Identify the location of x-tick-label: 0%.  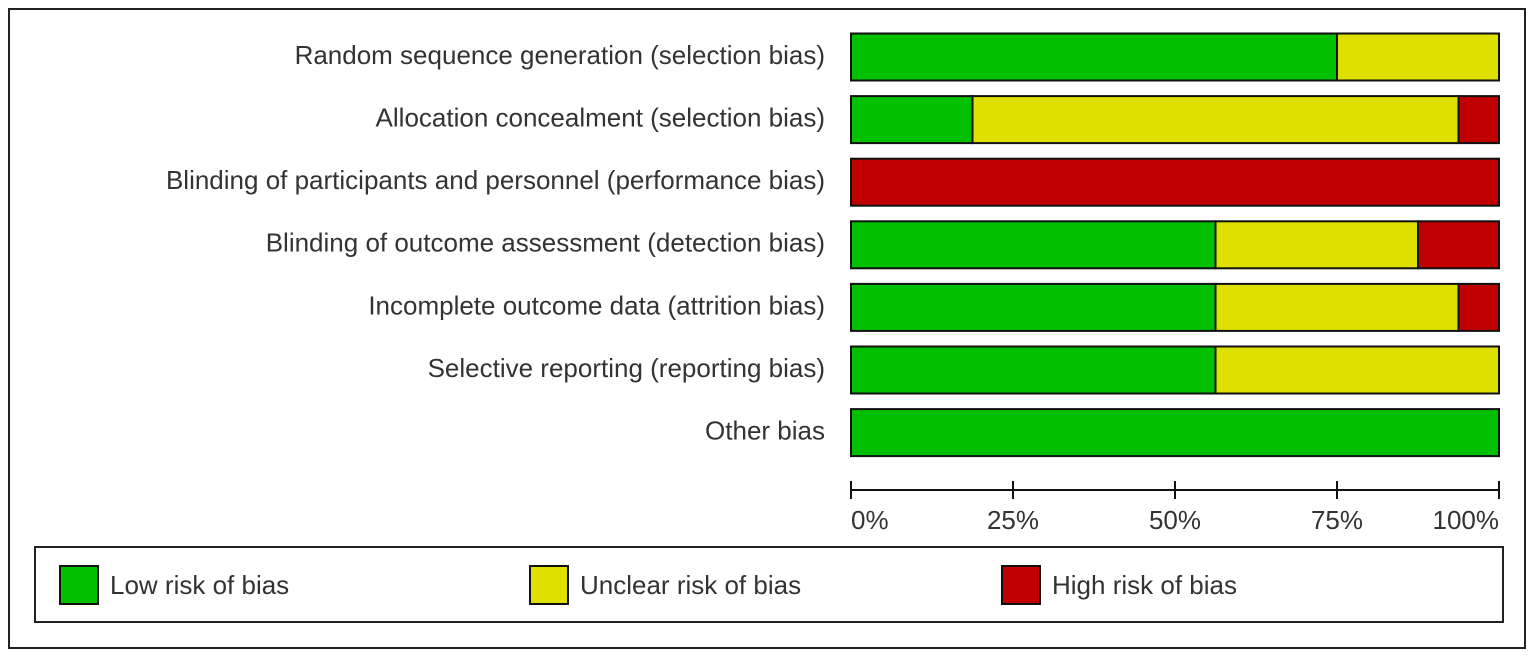
(870, 520).